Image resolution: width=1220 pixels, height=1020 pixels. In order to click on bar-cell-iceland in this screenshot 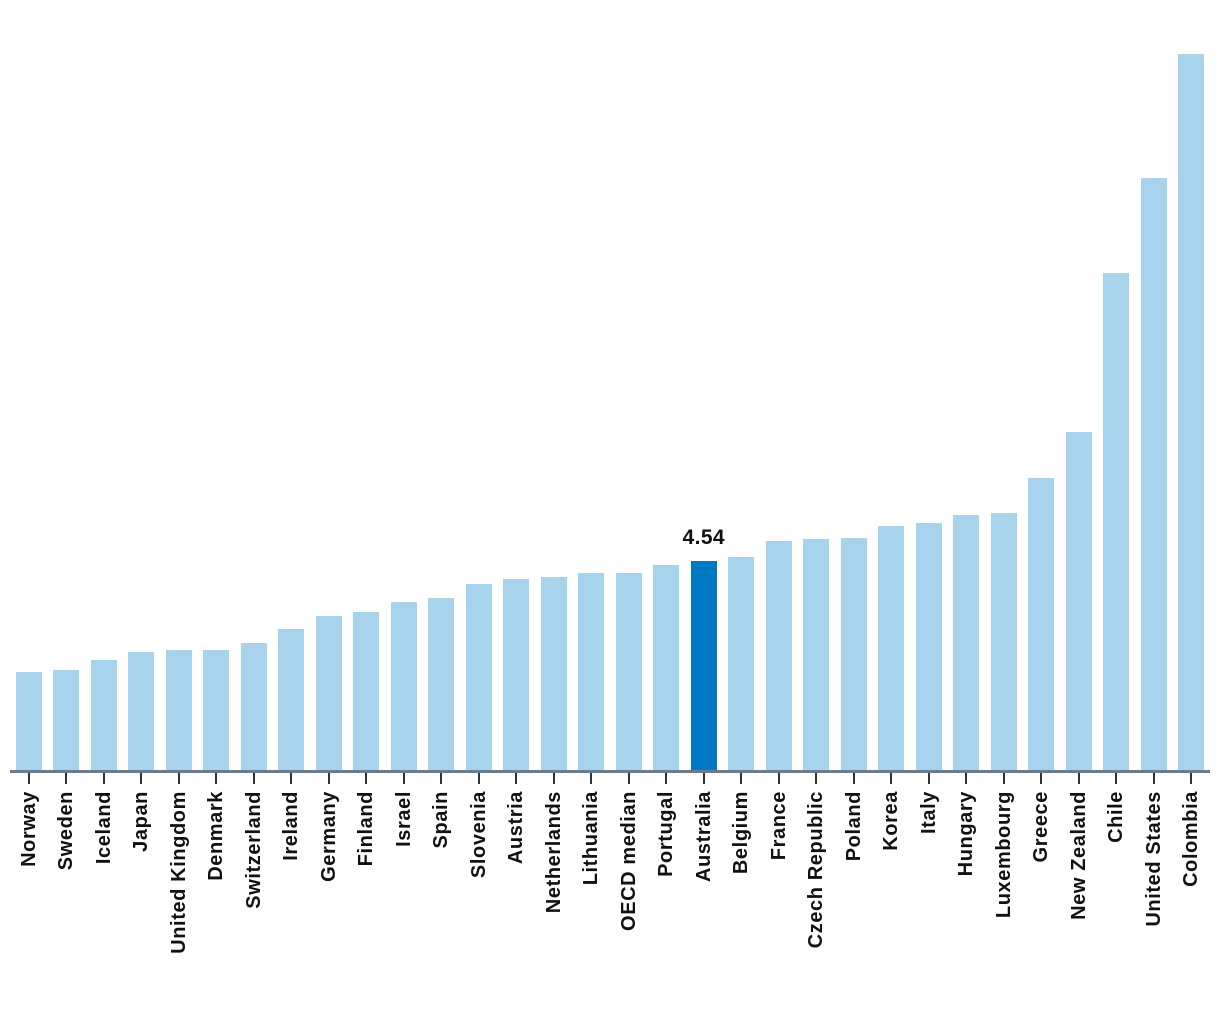, I will do `click(104, 715)`.